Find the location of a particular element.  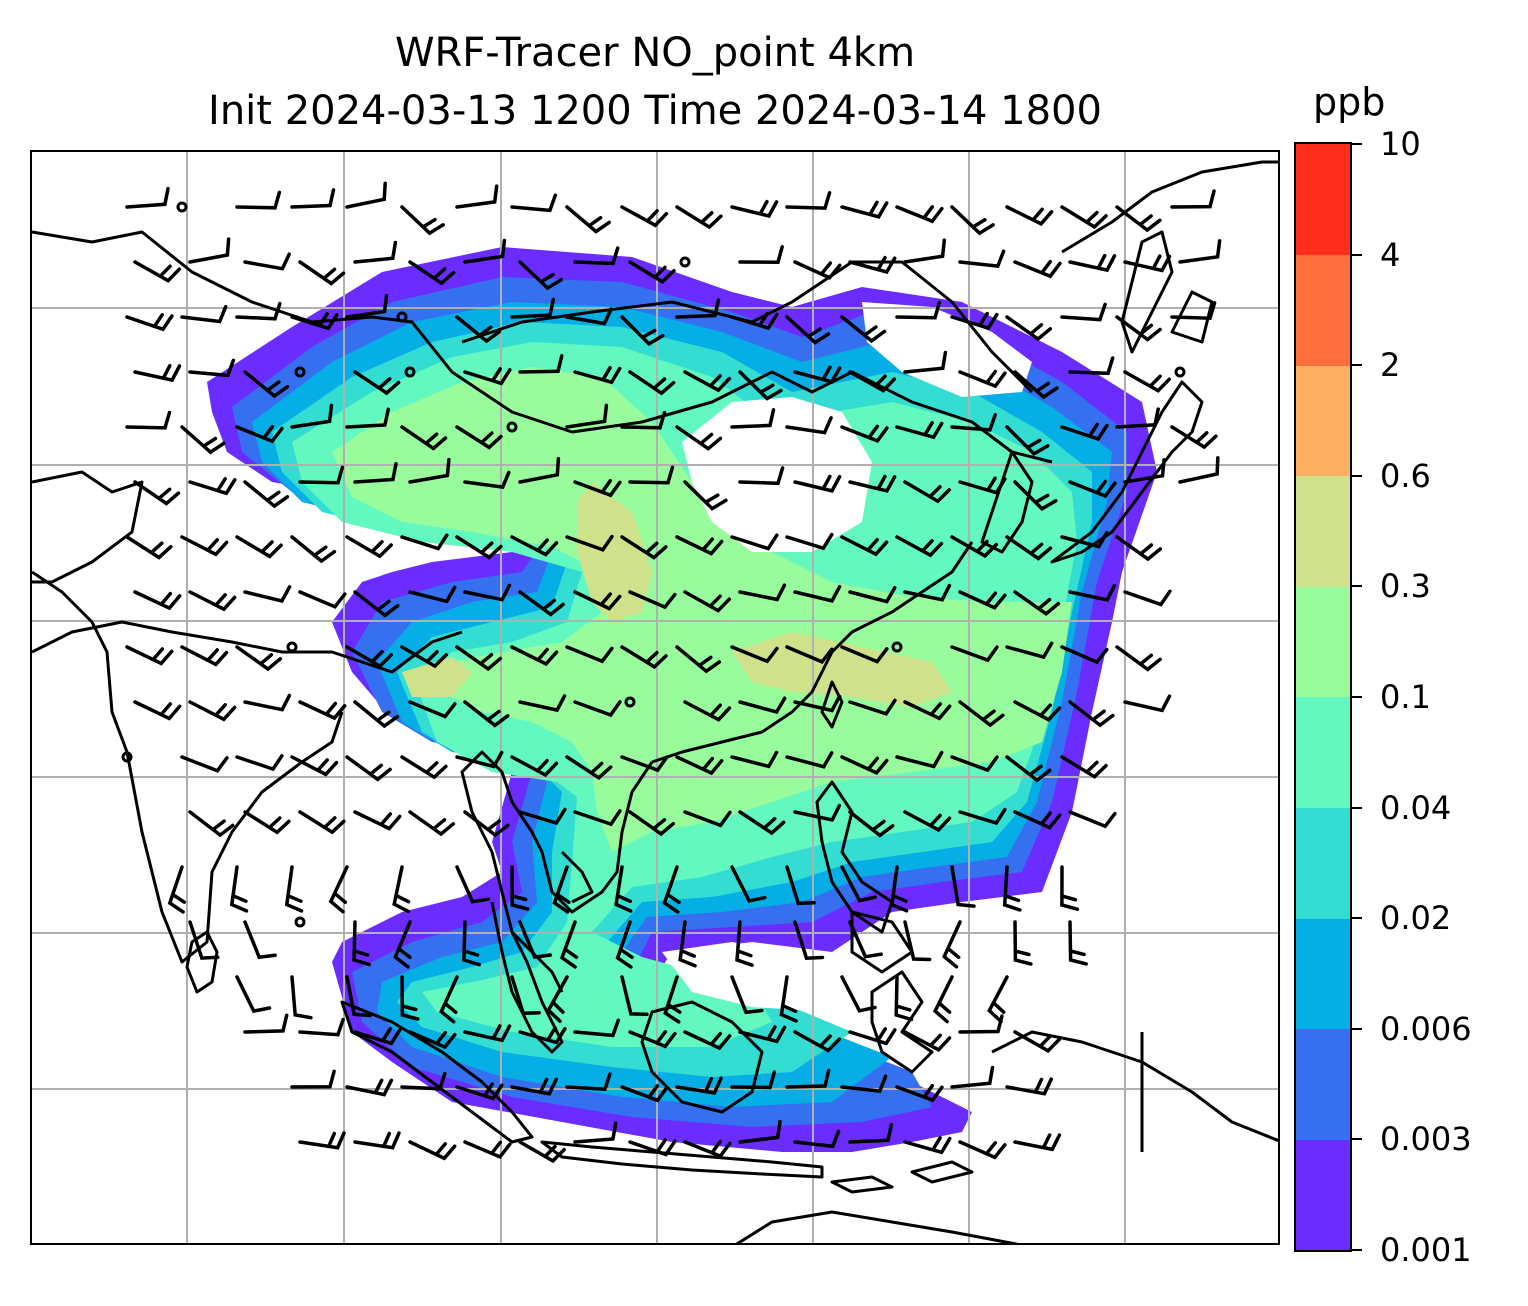

colorbar-tick-label: 0.02 is located at coordinates (1416, 918).